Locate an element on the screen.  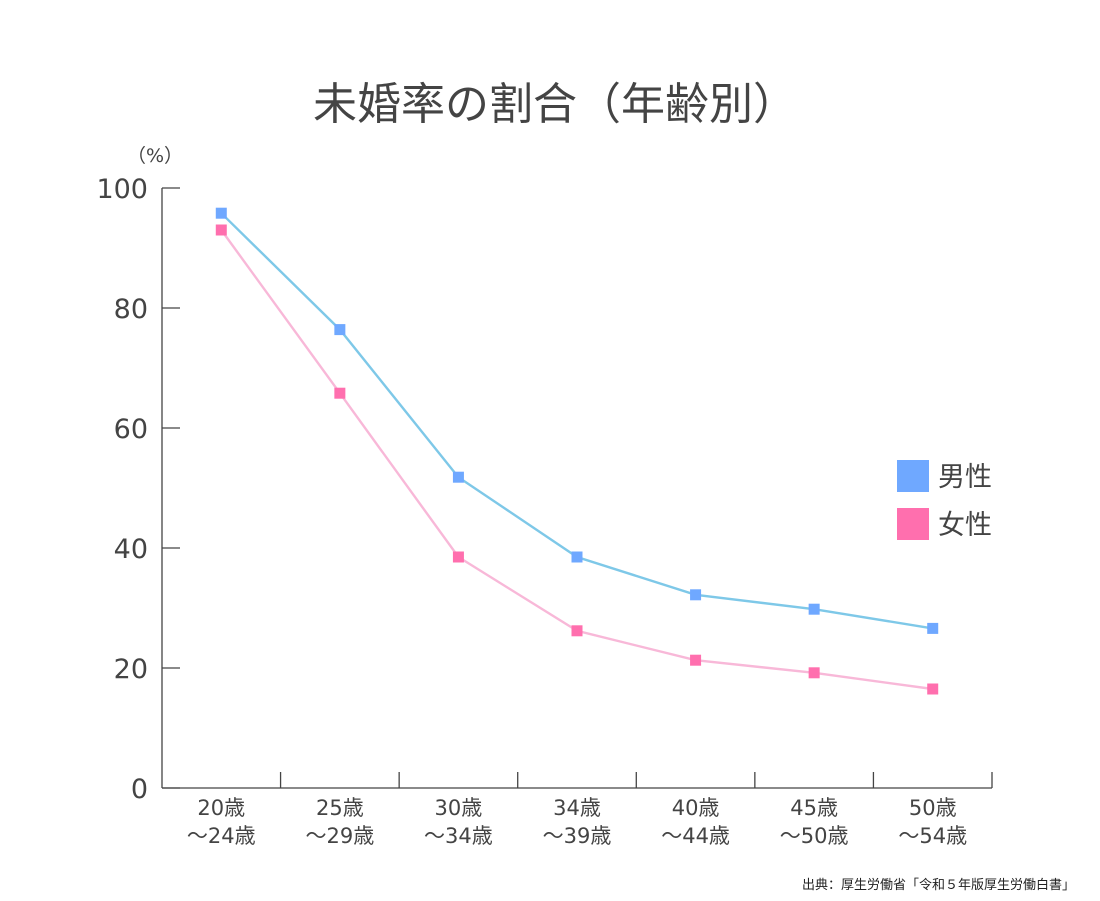
y-axis-unit-label: （%） is located at coordinates (155, 156).